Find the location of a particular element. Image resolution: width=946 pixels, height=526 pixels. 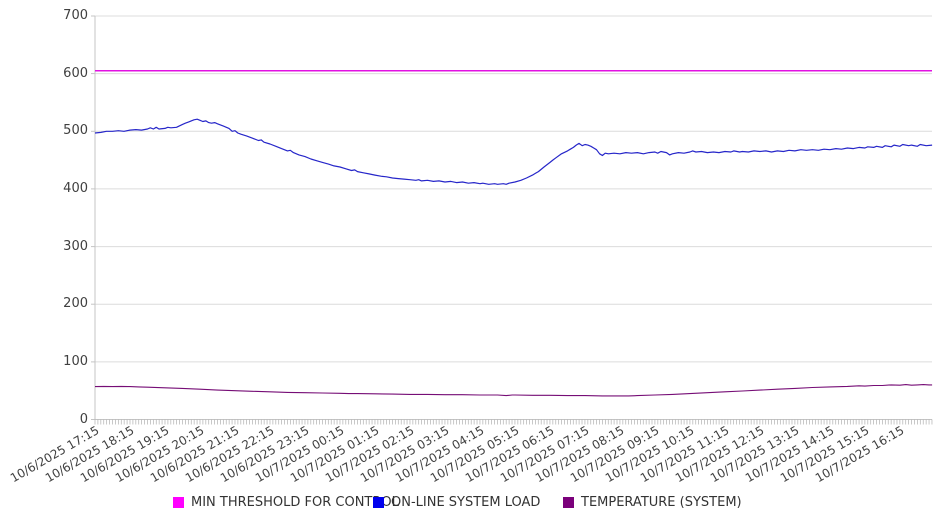

legend-item-min-threshold: MIN THRESHOLD FOR CONTROL is located at coordinates (286, 502).